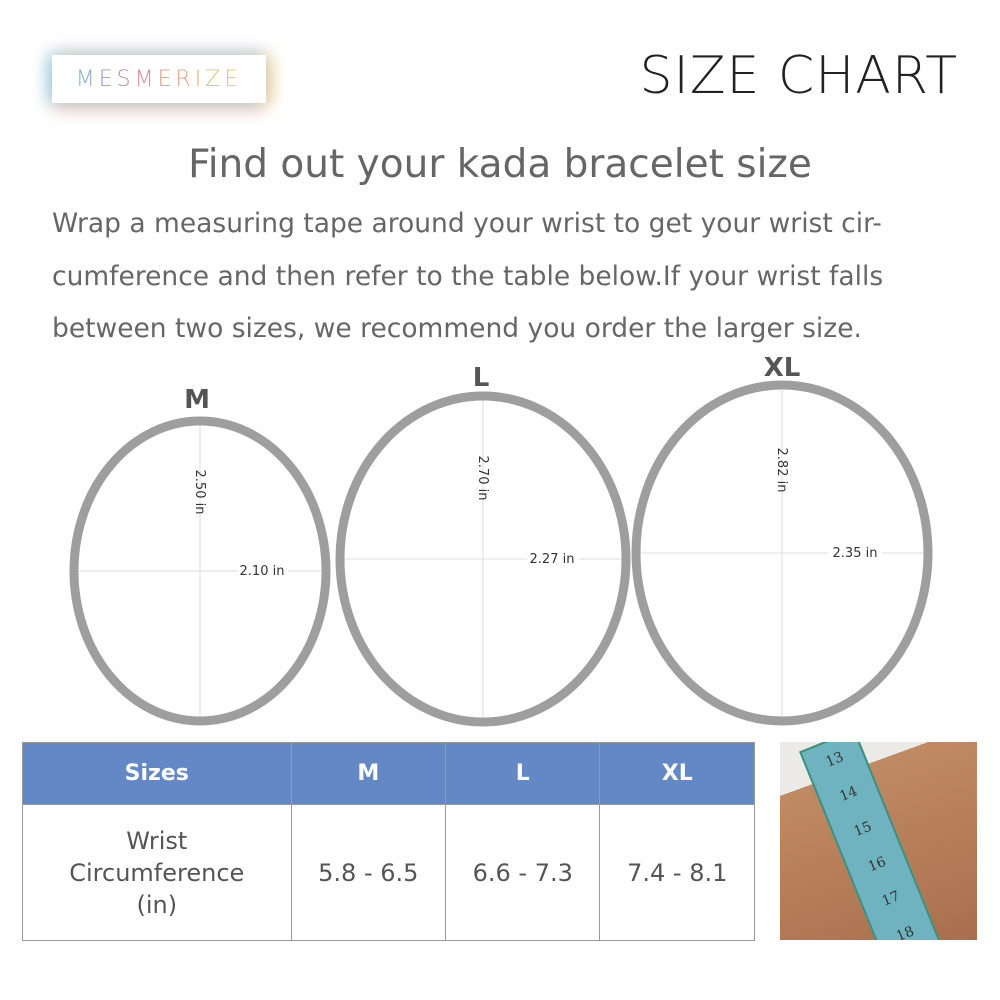 This screenshot has width=1000, height=1000. I want to click on tape-number: 16, so click(877, 864).